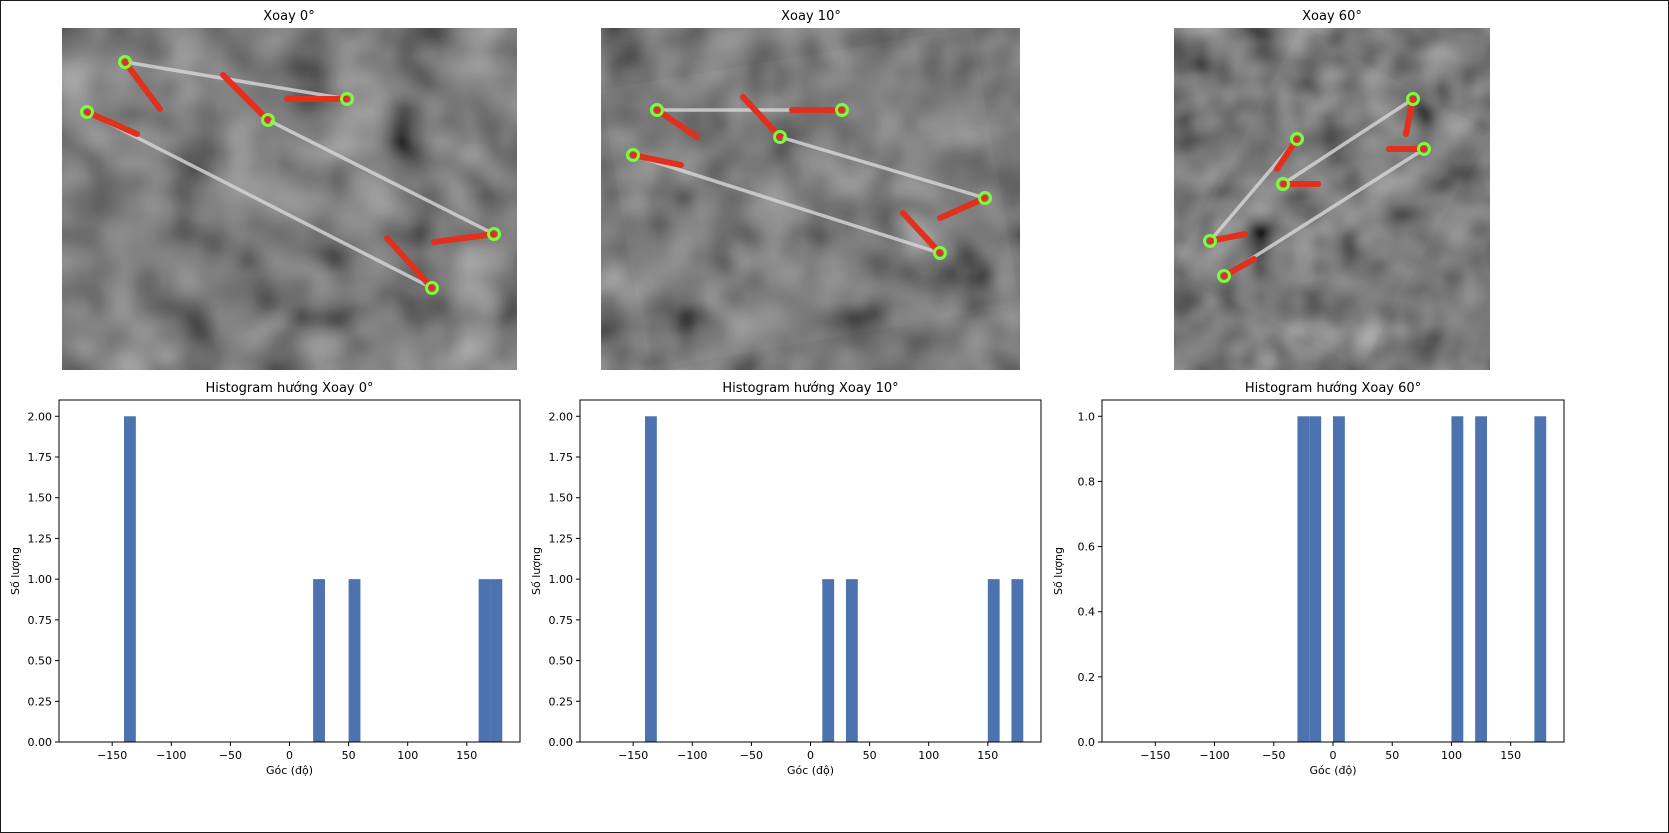  What do you see at coordinates (1087, 547) in the screenshot?
I see `y-tick-label: 0.6` at bounding box center [1087, 547].